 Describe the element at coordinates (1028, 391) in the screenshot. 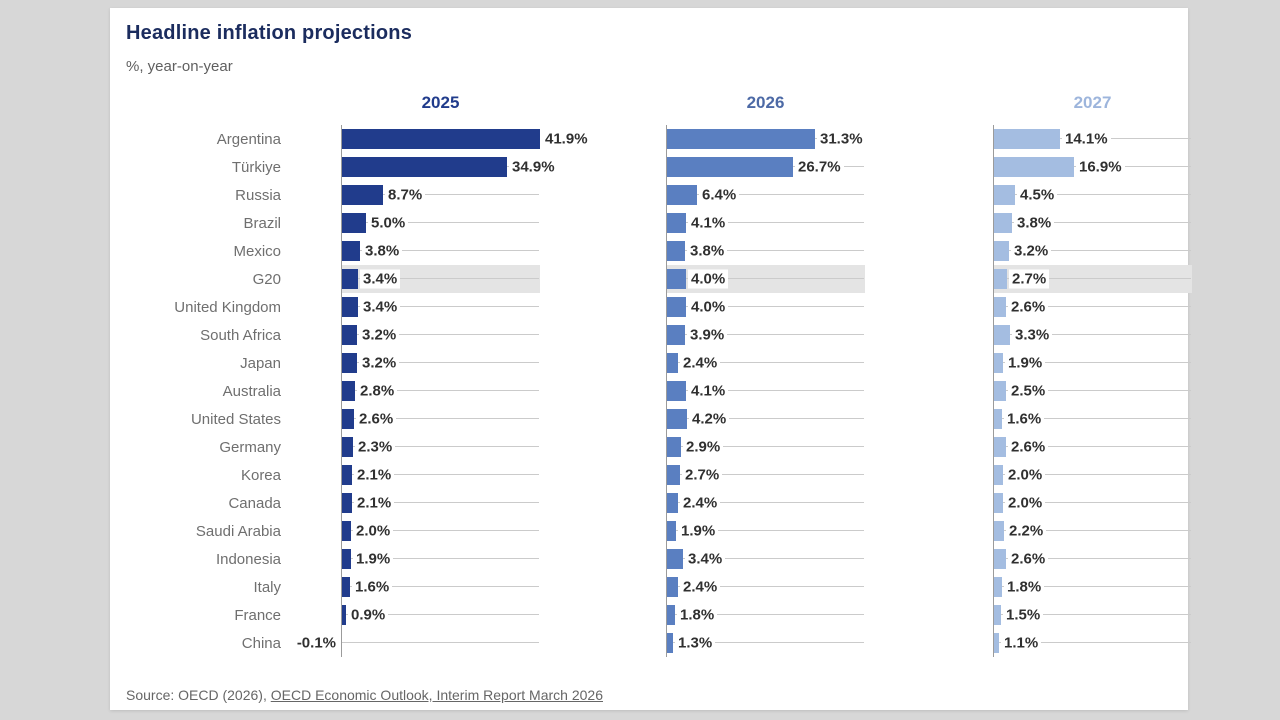

I see `value-label: 2.5%` at that location.